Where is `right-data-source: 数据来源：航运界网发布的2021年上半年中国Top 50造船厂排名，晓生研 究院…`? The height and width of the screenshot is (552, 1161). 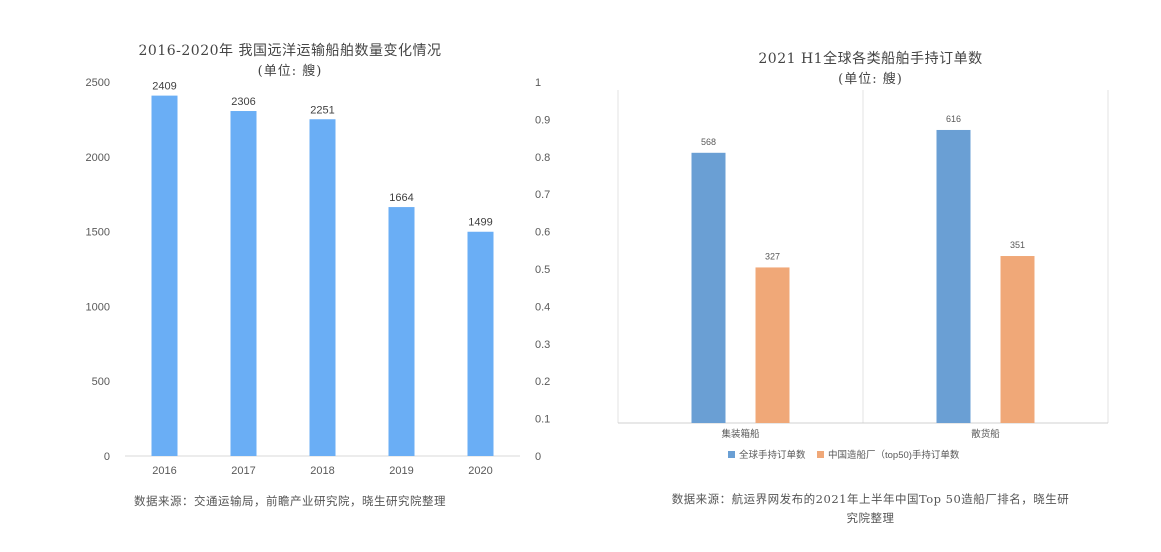 right-data-source: 数据来源：航运界网发布的2021年上半年中国Top 50造船厂排名，晓生研 究院… is located at coordinates (870, 509).